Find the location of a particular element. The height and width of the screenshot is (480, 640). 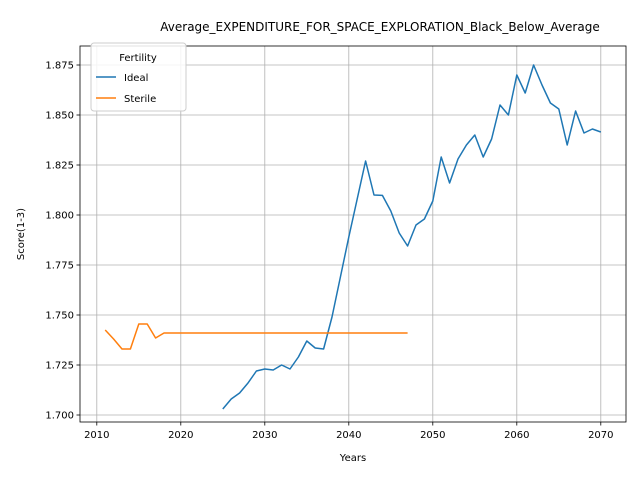

legend: Fertility Ideal Sterile is located at coordinates (138, 77).